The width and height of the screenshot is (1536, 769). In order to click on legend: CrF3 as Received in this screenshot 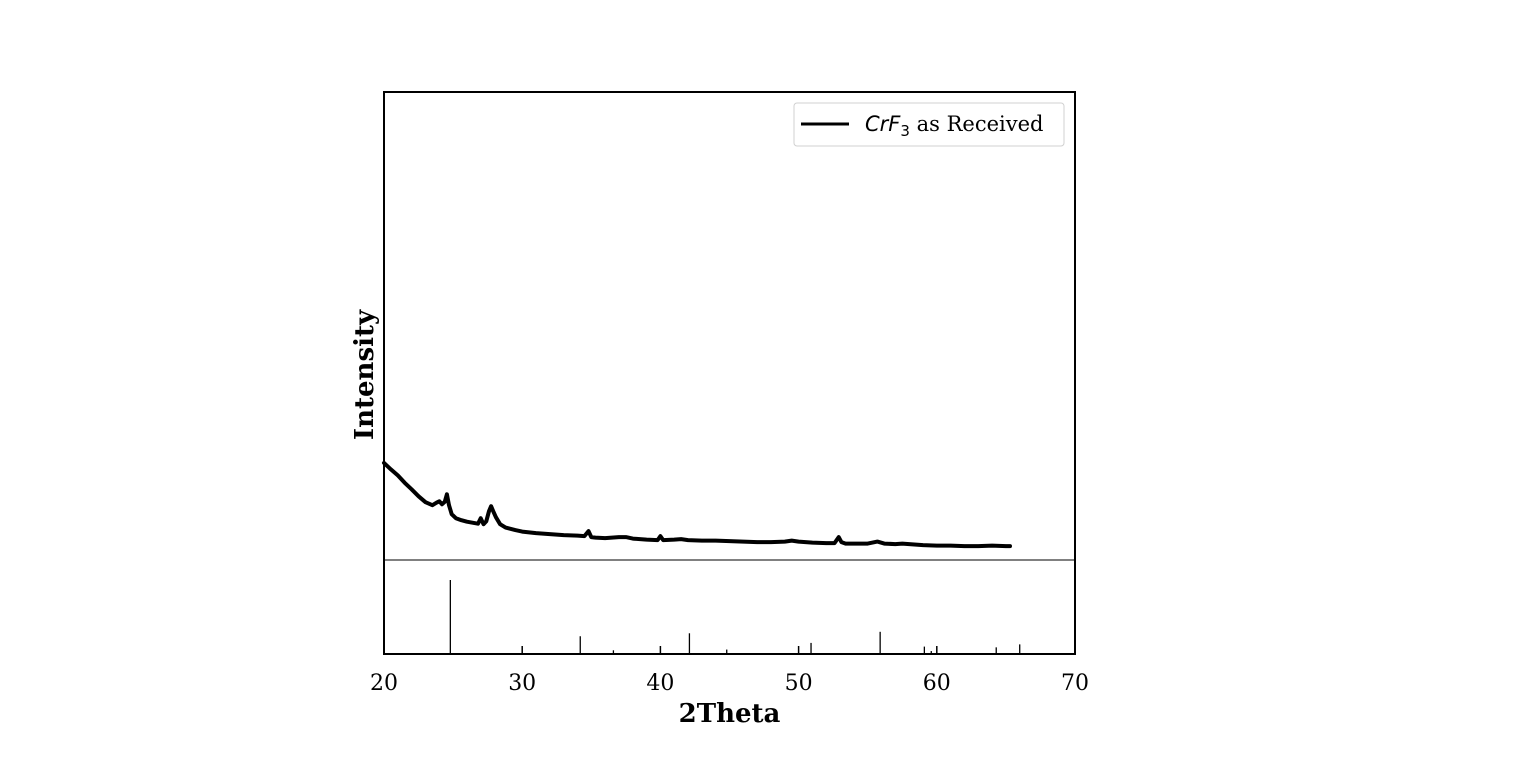, I will do `click(929, 124)`.